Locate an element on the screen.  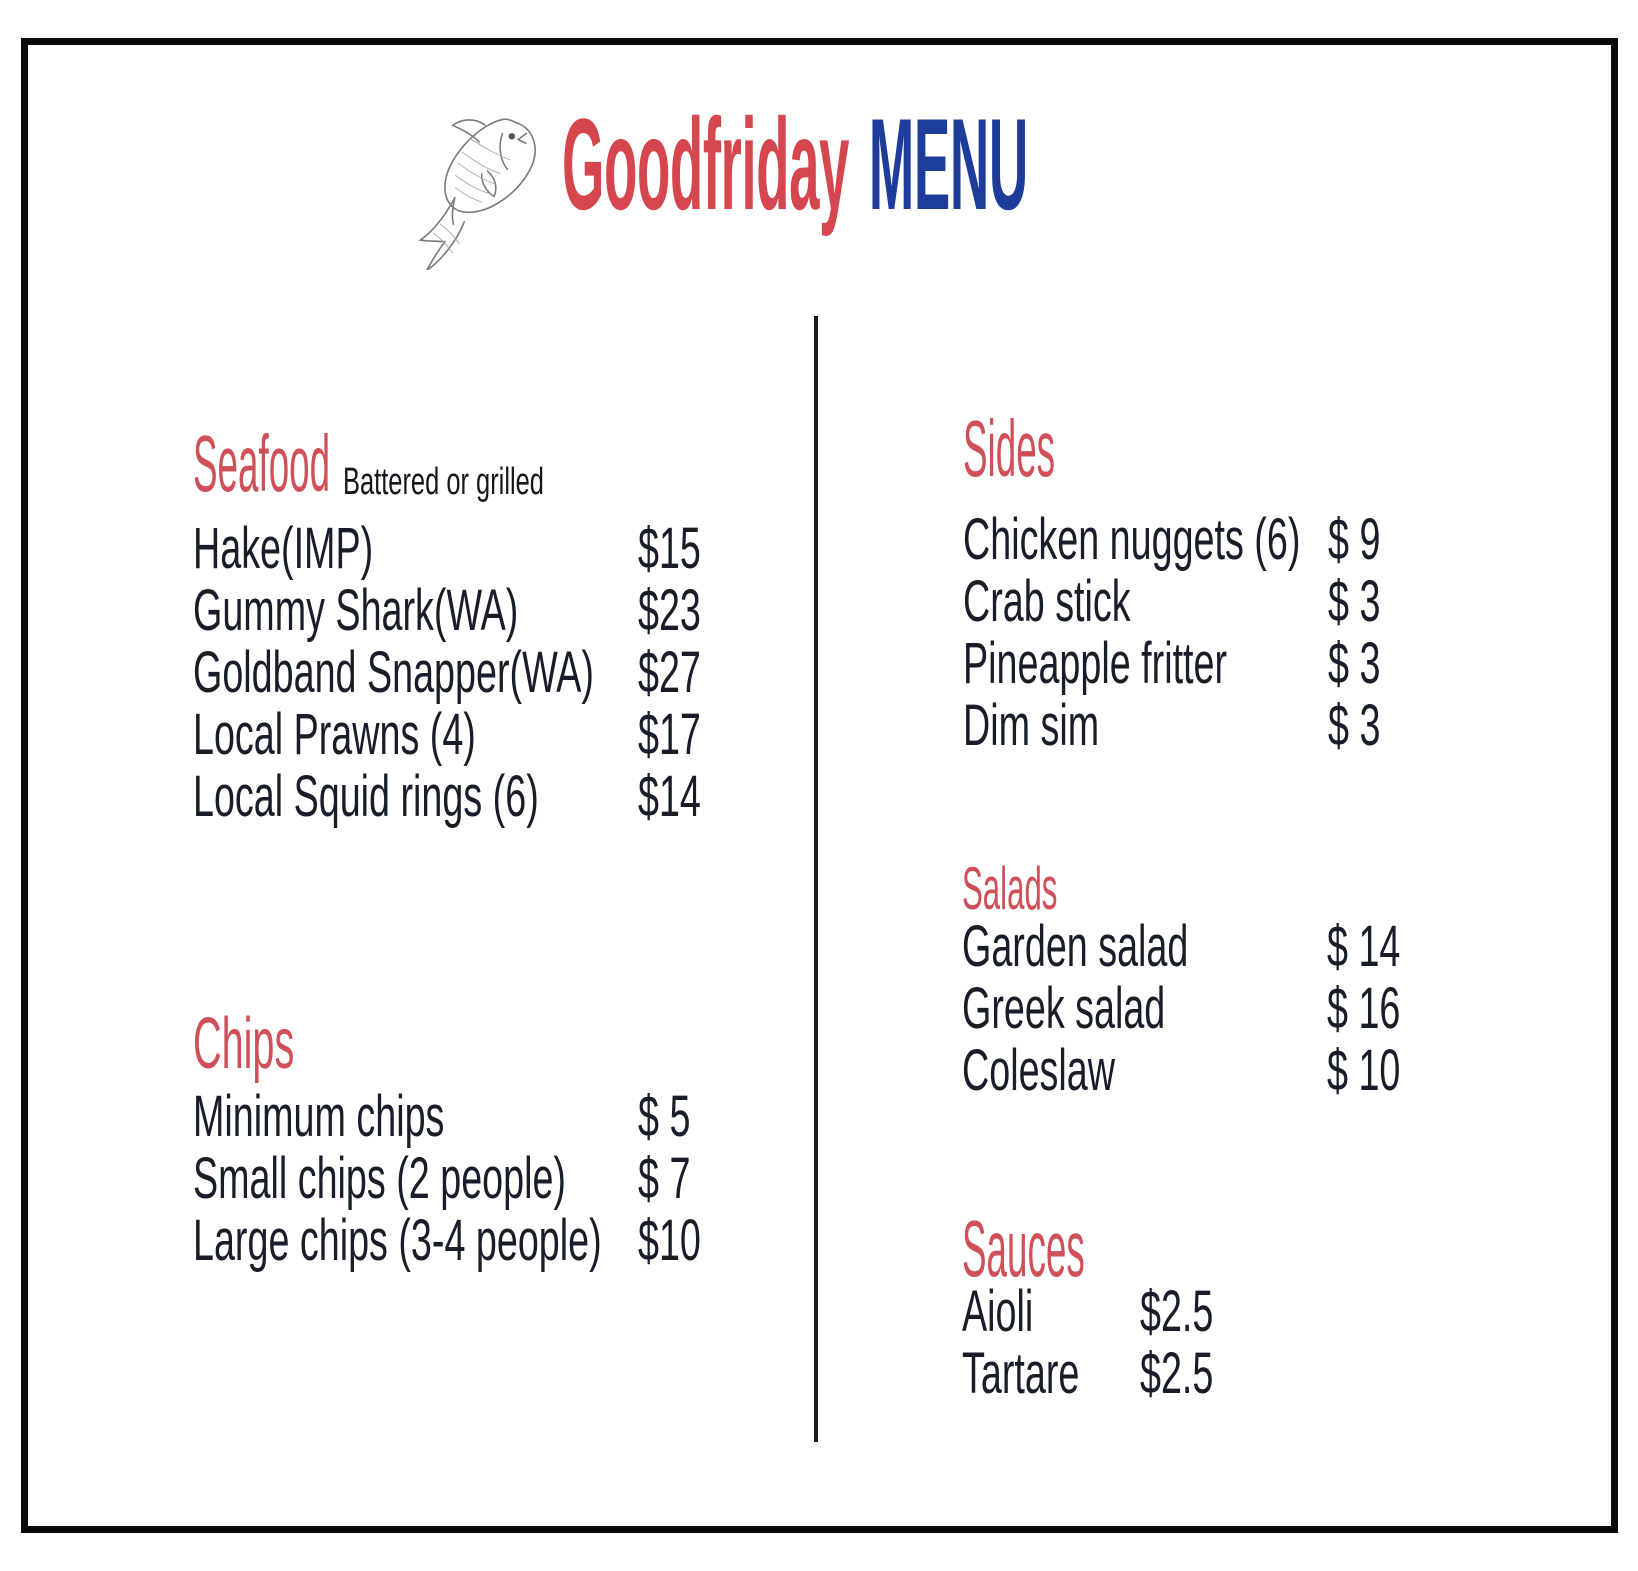
item-price: $ 9 is located at coordinates (1354, 539).